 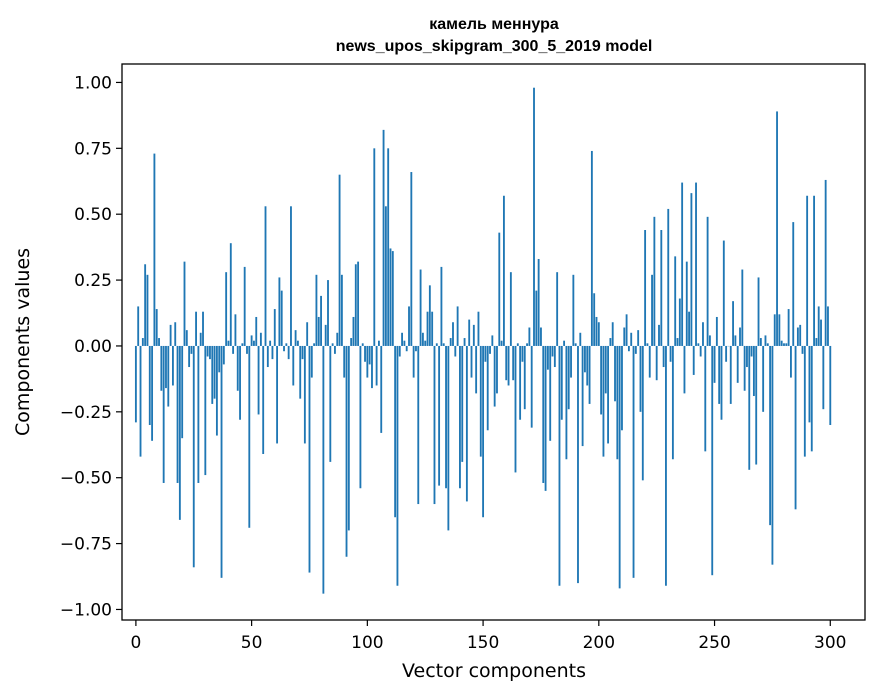 I want to click on x-tick-label: 200, so click(x=599, y=643).